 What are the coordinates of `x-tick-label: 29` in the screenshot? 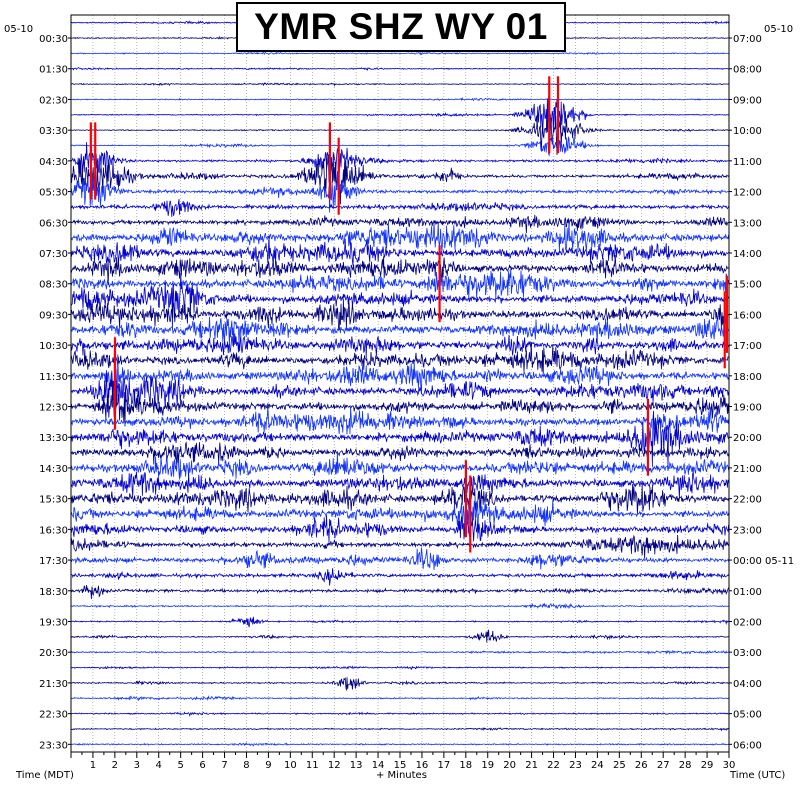 It's located at (707, 765).